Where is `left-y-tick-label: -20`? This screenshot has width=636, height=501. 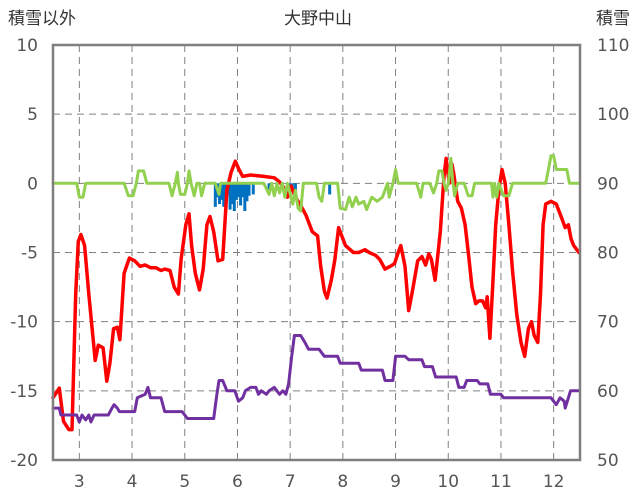 left-y-tick-label: -20 is located at coordinates (24, 461).